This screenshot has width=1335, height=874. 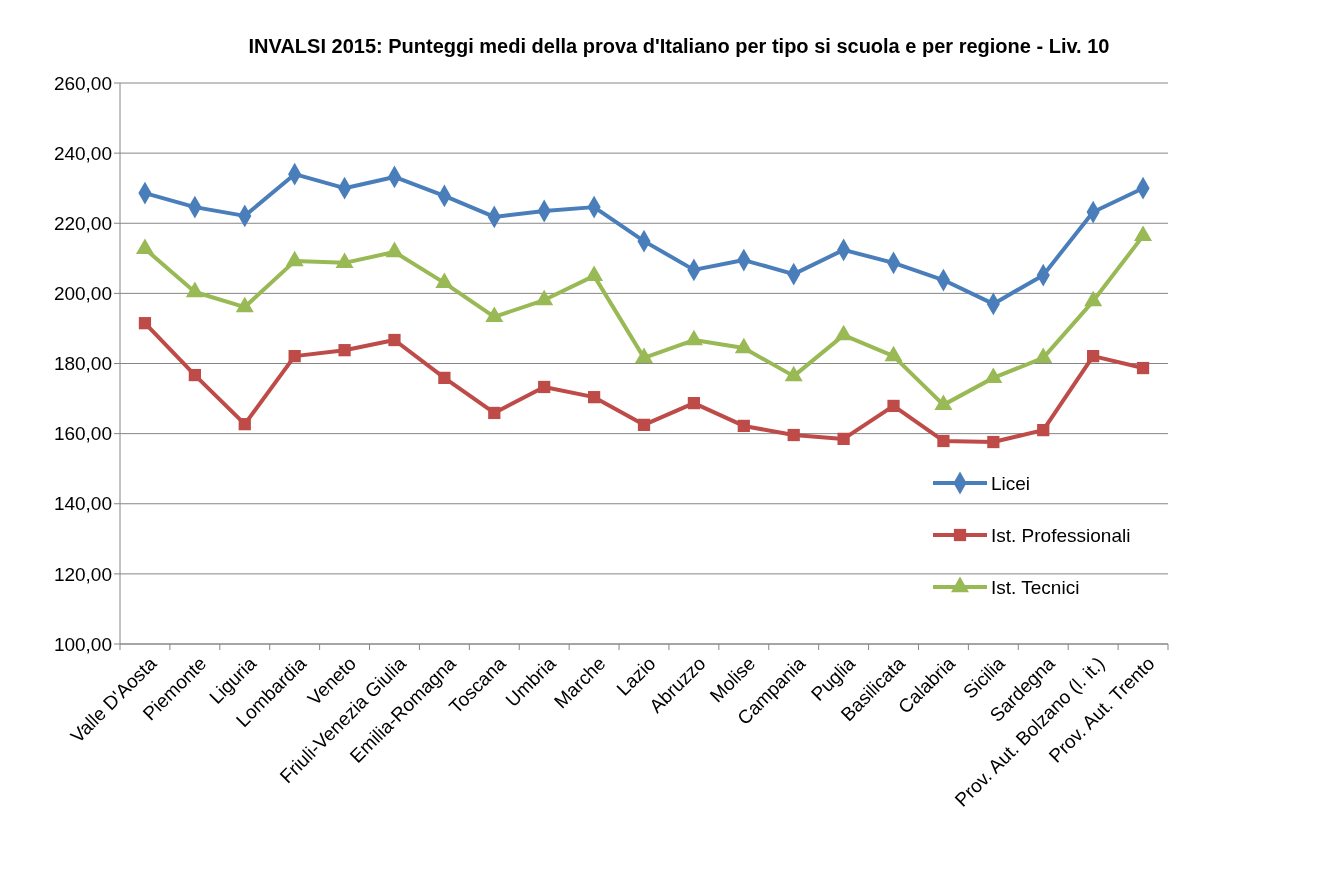 What do you see at coordinates (82, 574) in the screenshot?
I see `y-tick-label: 120,00` at bounding box center [82, 574].